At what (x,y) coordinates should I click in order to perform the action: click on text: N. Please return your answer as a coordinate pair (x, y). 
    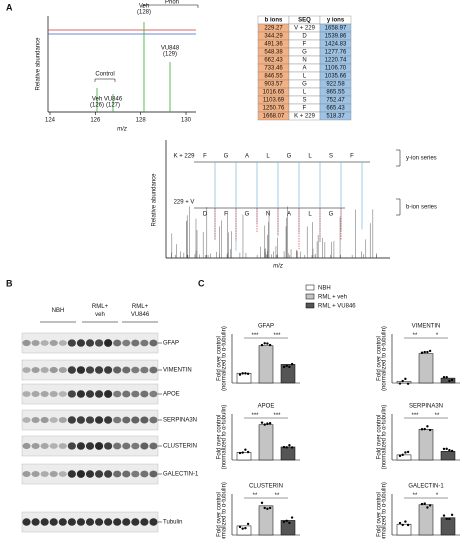
    Looking at the image, I should click on (304, 61).